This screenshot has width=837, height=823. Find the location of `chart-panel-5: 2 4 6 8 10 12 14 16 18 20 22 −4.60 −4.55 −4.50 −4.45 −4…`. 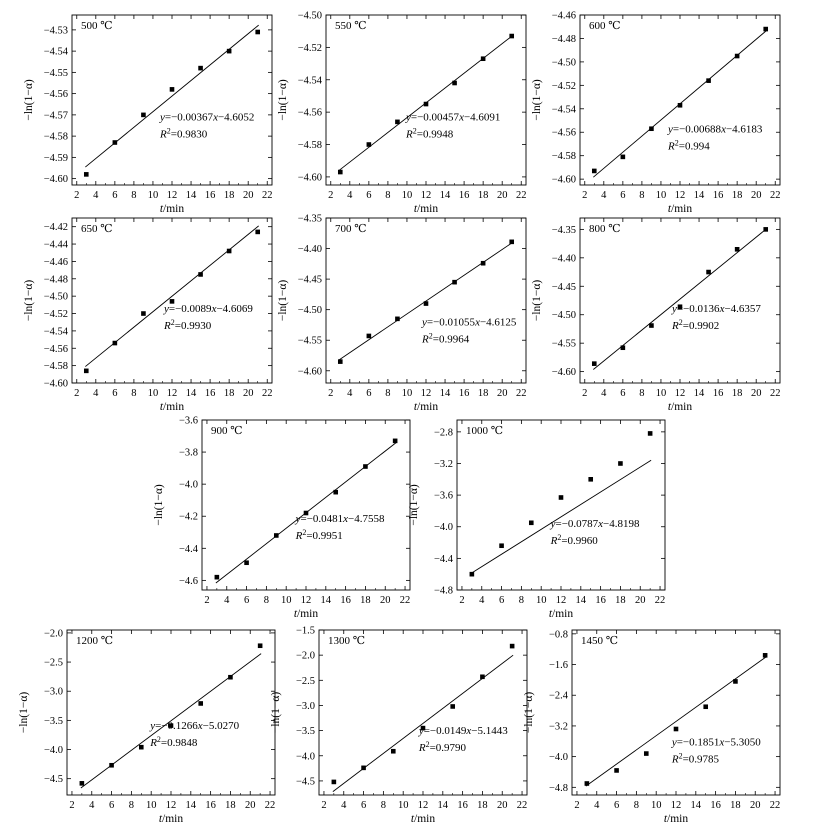

chart-panel-5: 2 4 6 8 10 12 14 16 18 20 22 −4.60 −4.55 −4.50 −4.45 −4… is located at coordinates (655, 315).